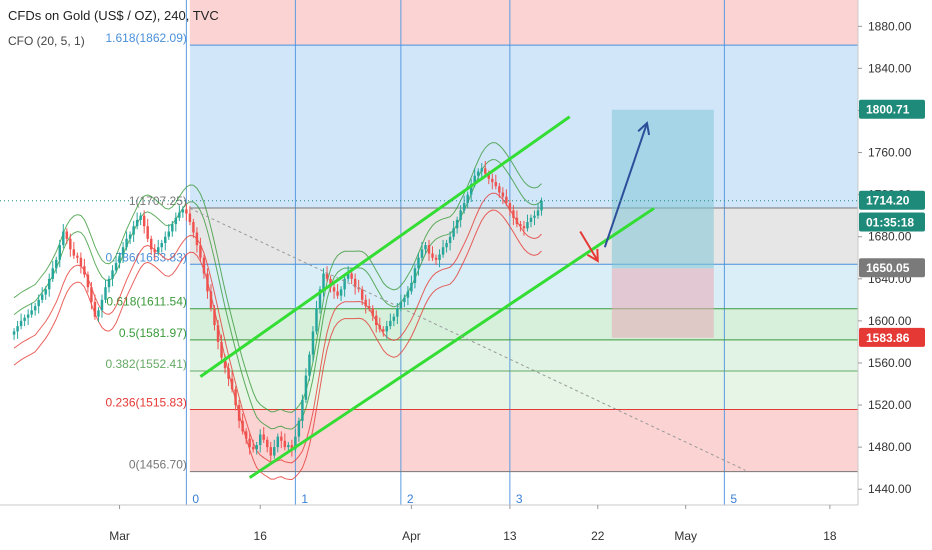  I want to click on cycle-label: 2, so click(410, 499).